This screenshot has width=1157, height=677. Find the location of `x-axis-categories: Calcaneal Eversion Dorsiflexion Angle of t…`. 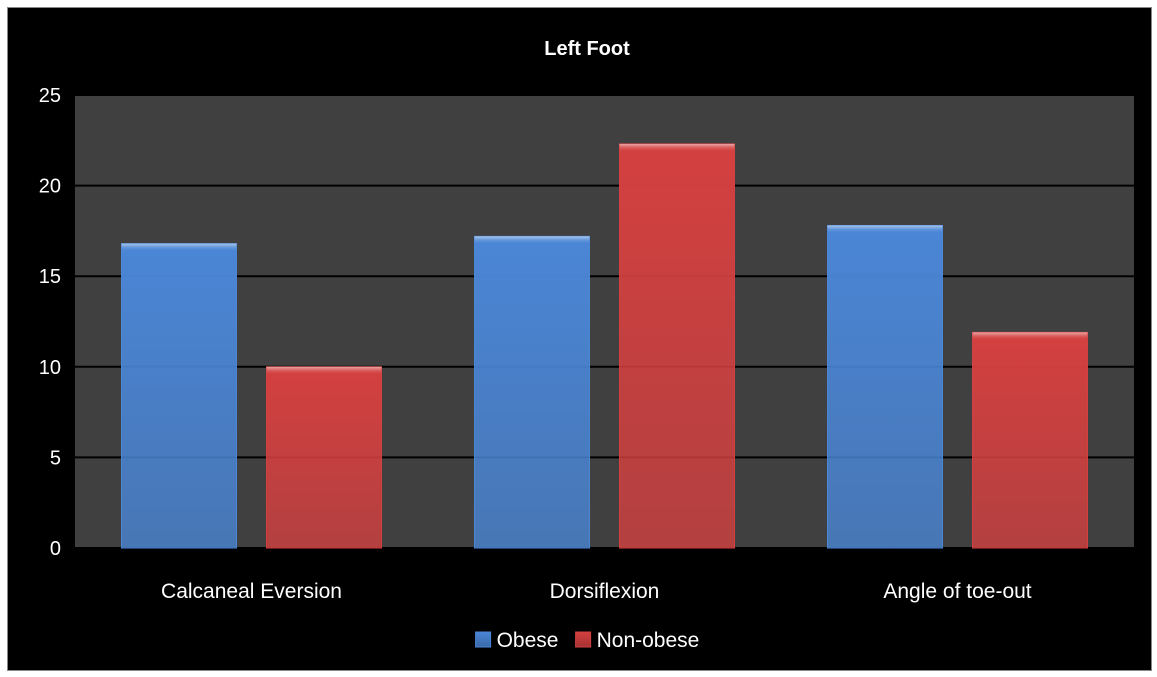

x-axis-categories: Calcaneal Eversion Dorsiflexion Angle of t… is located at coordinates (596, 591).